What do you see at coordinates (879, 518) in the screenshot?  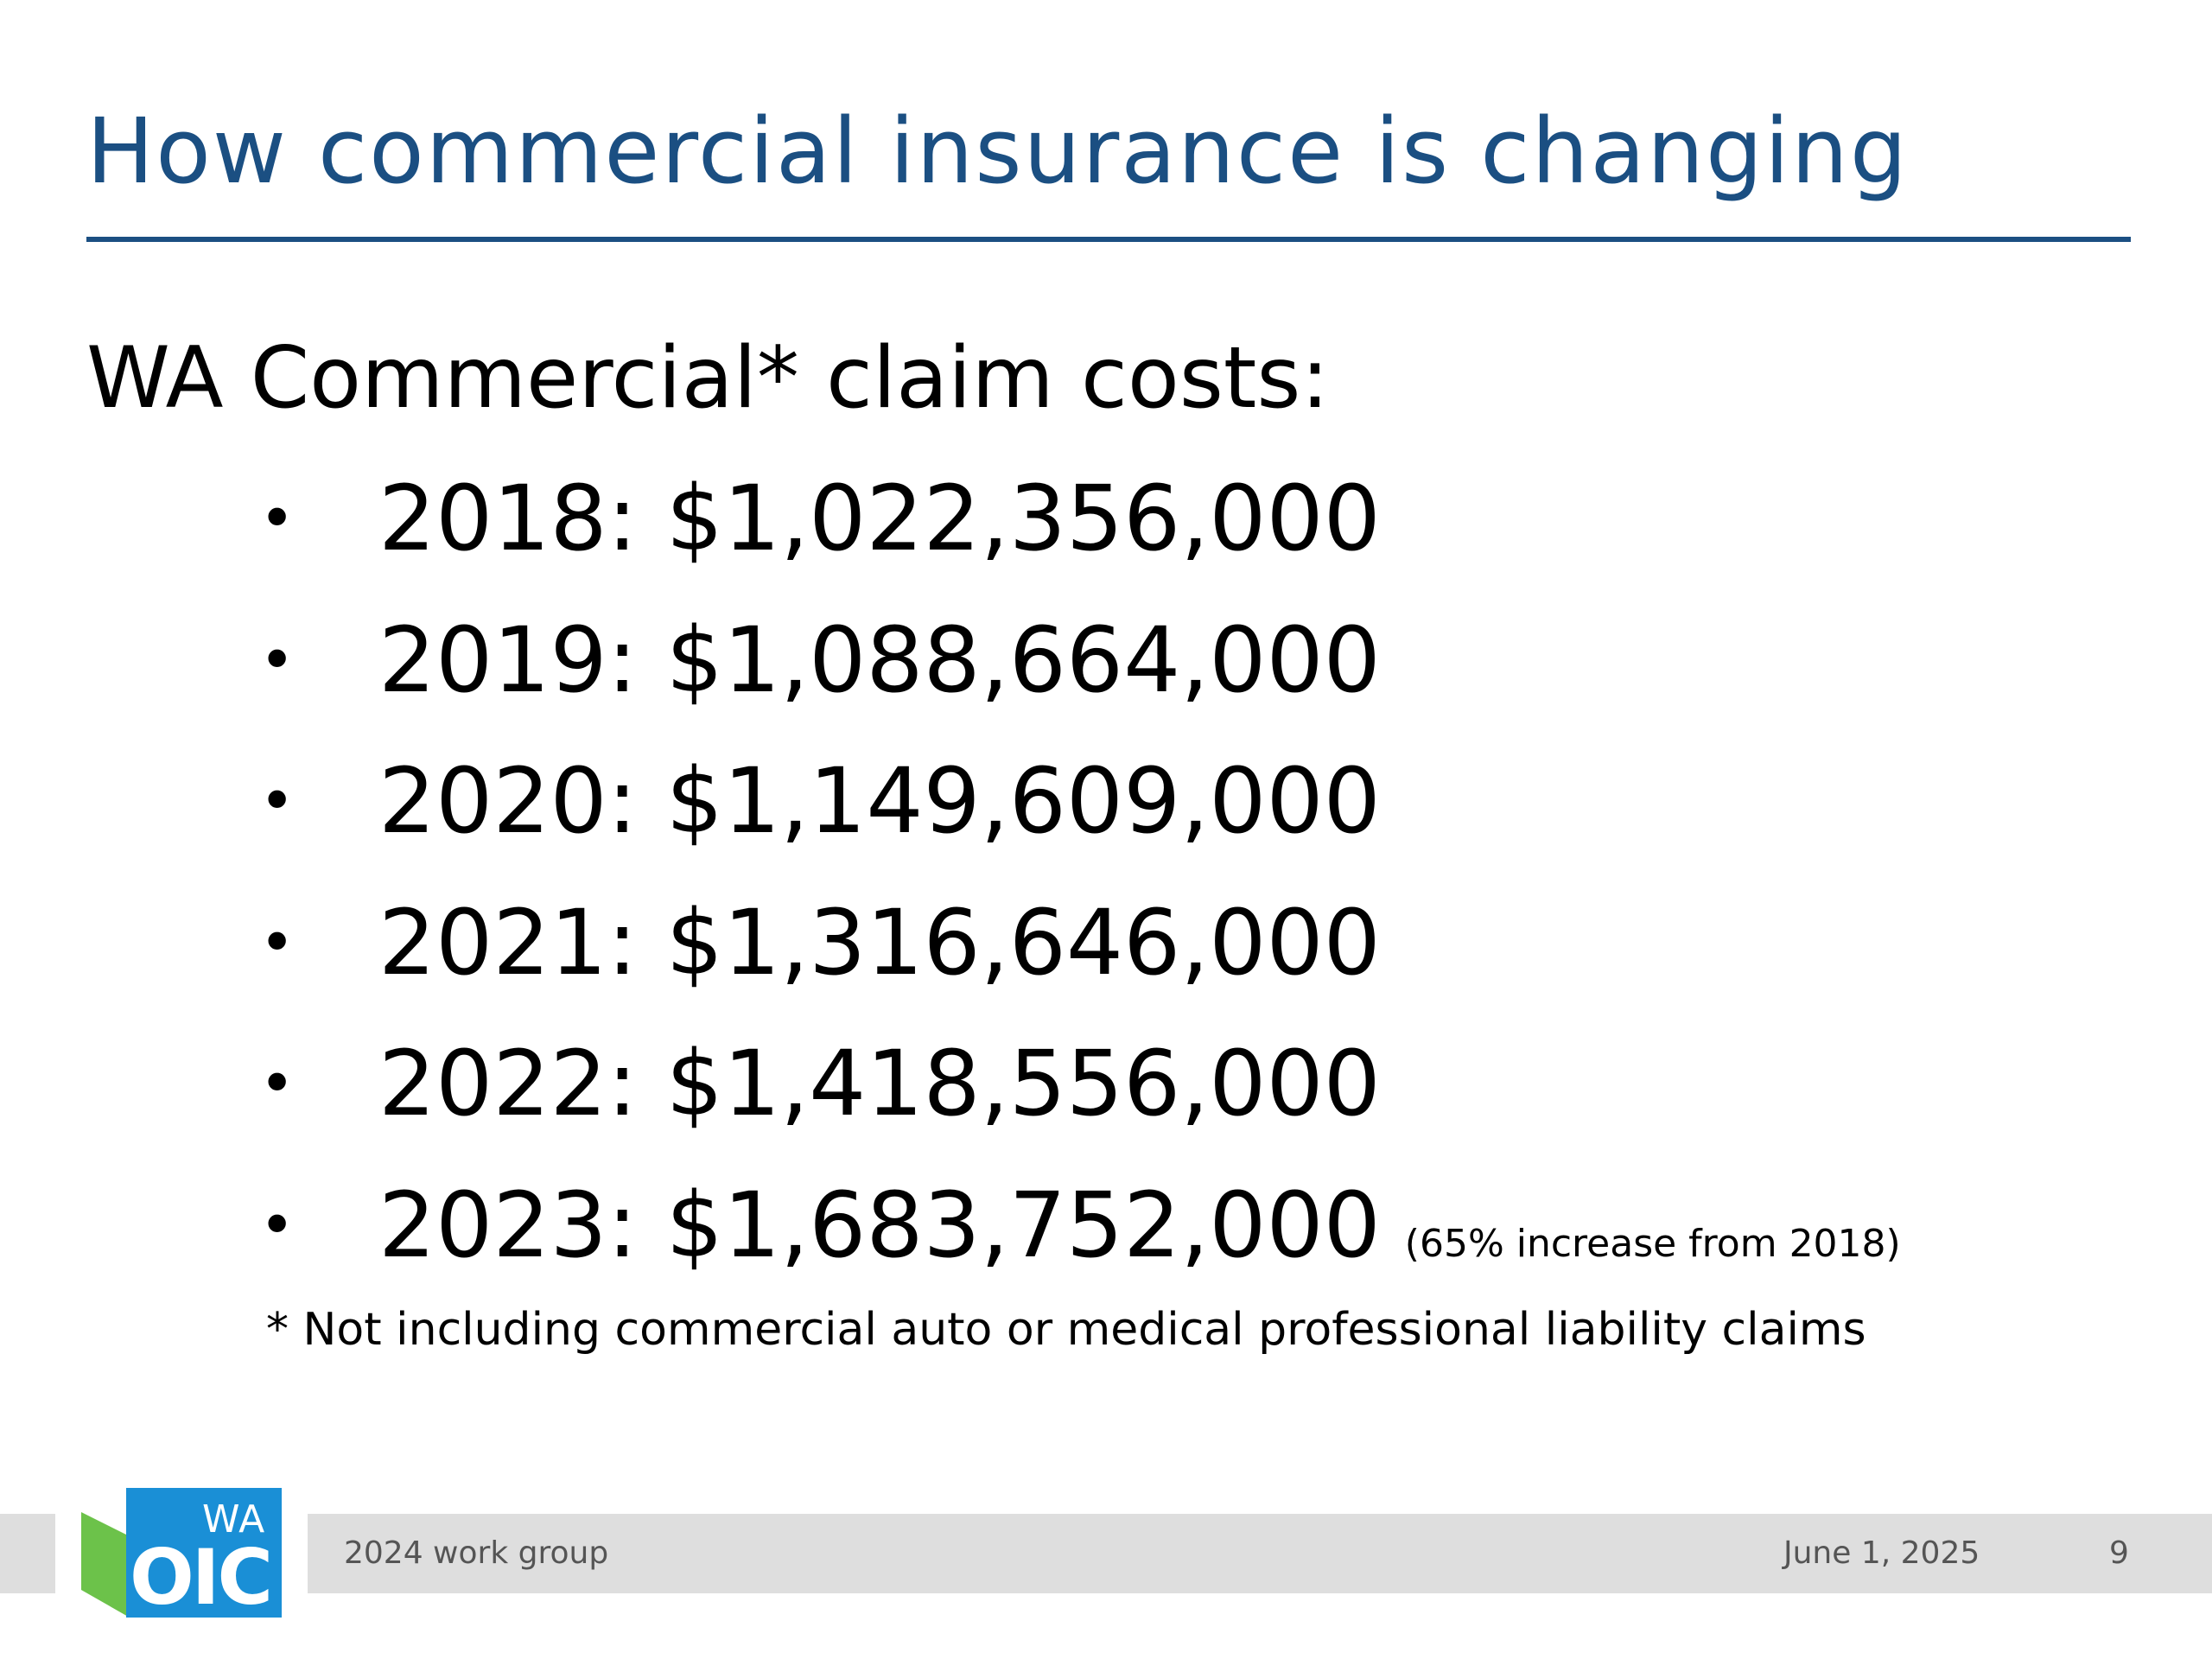 I see `cost-entry-2018: 2018: $1,022,356,000` at bounding box center [879, 518].